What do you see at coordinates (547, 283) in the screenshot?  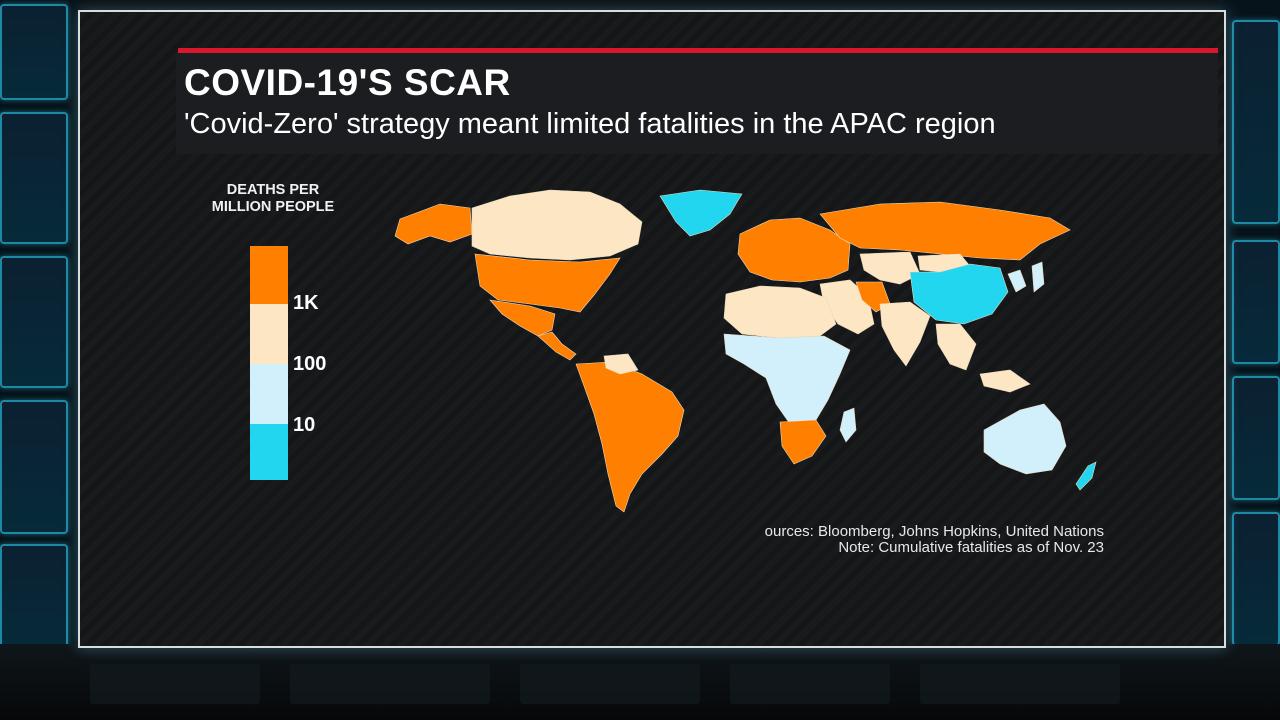 I see `region-united-states` at bounding box center [547, 283].